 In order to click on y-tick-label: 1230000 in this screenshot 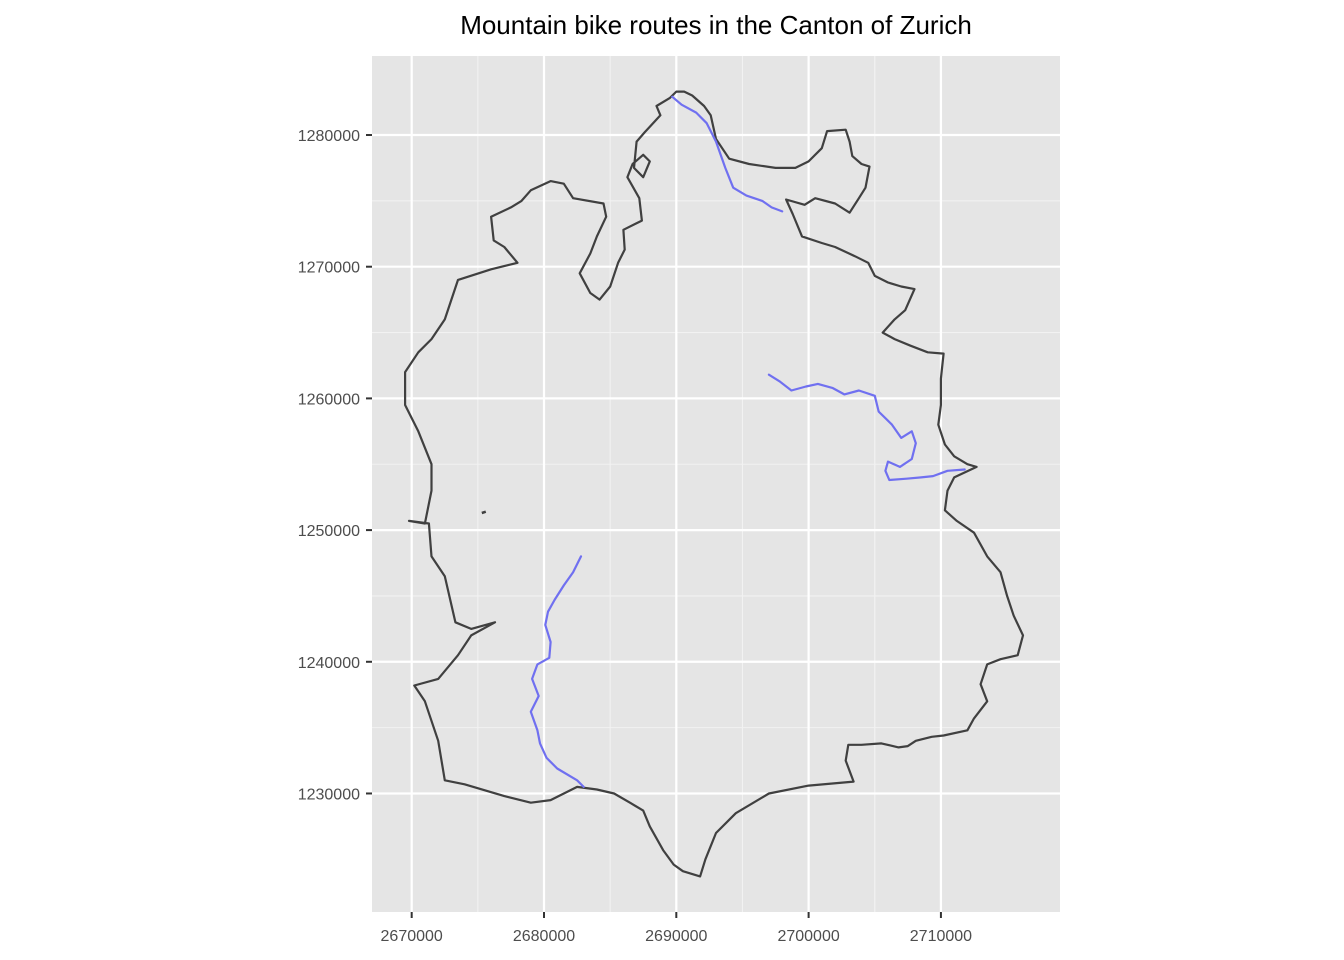, I will do `click(329, 794)`.